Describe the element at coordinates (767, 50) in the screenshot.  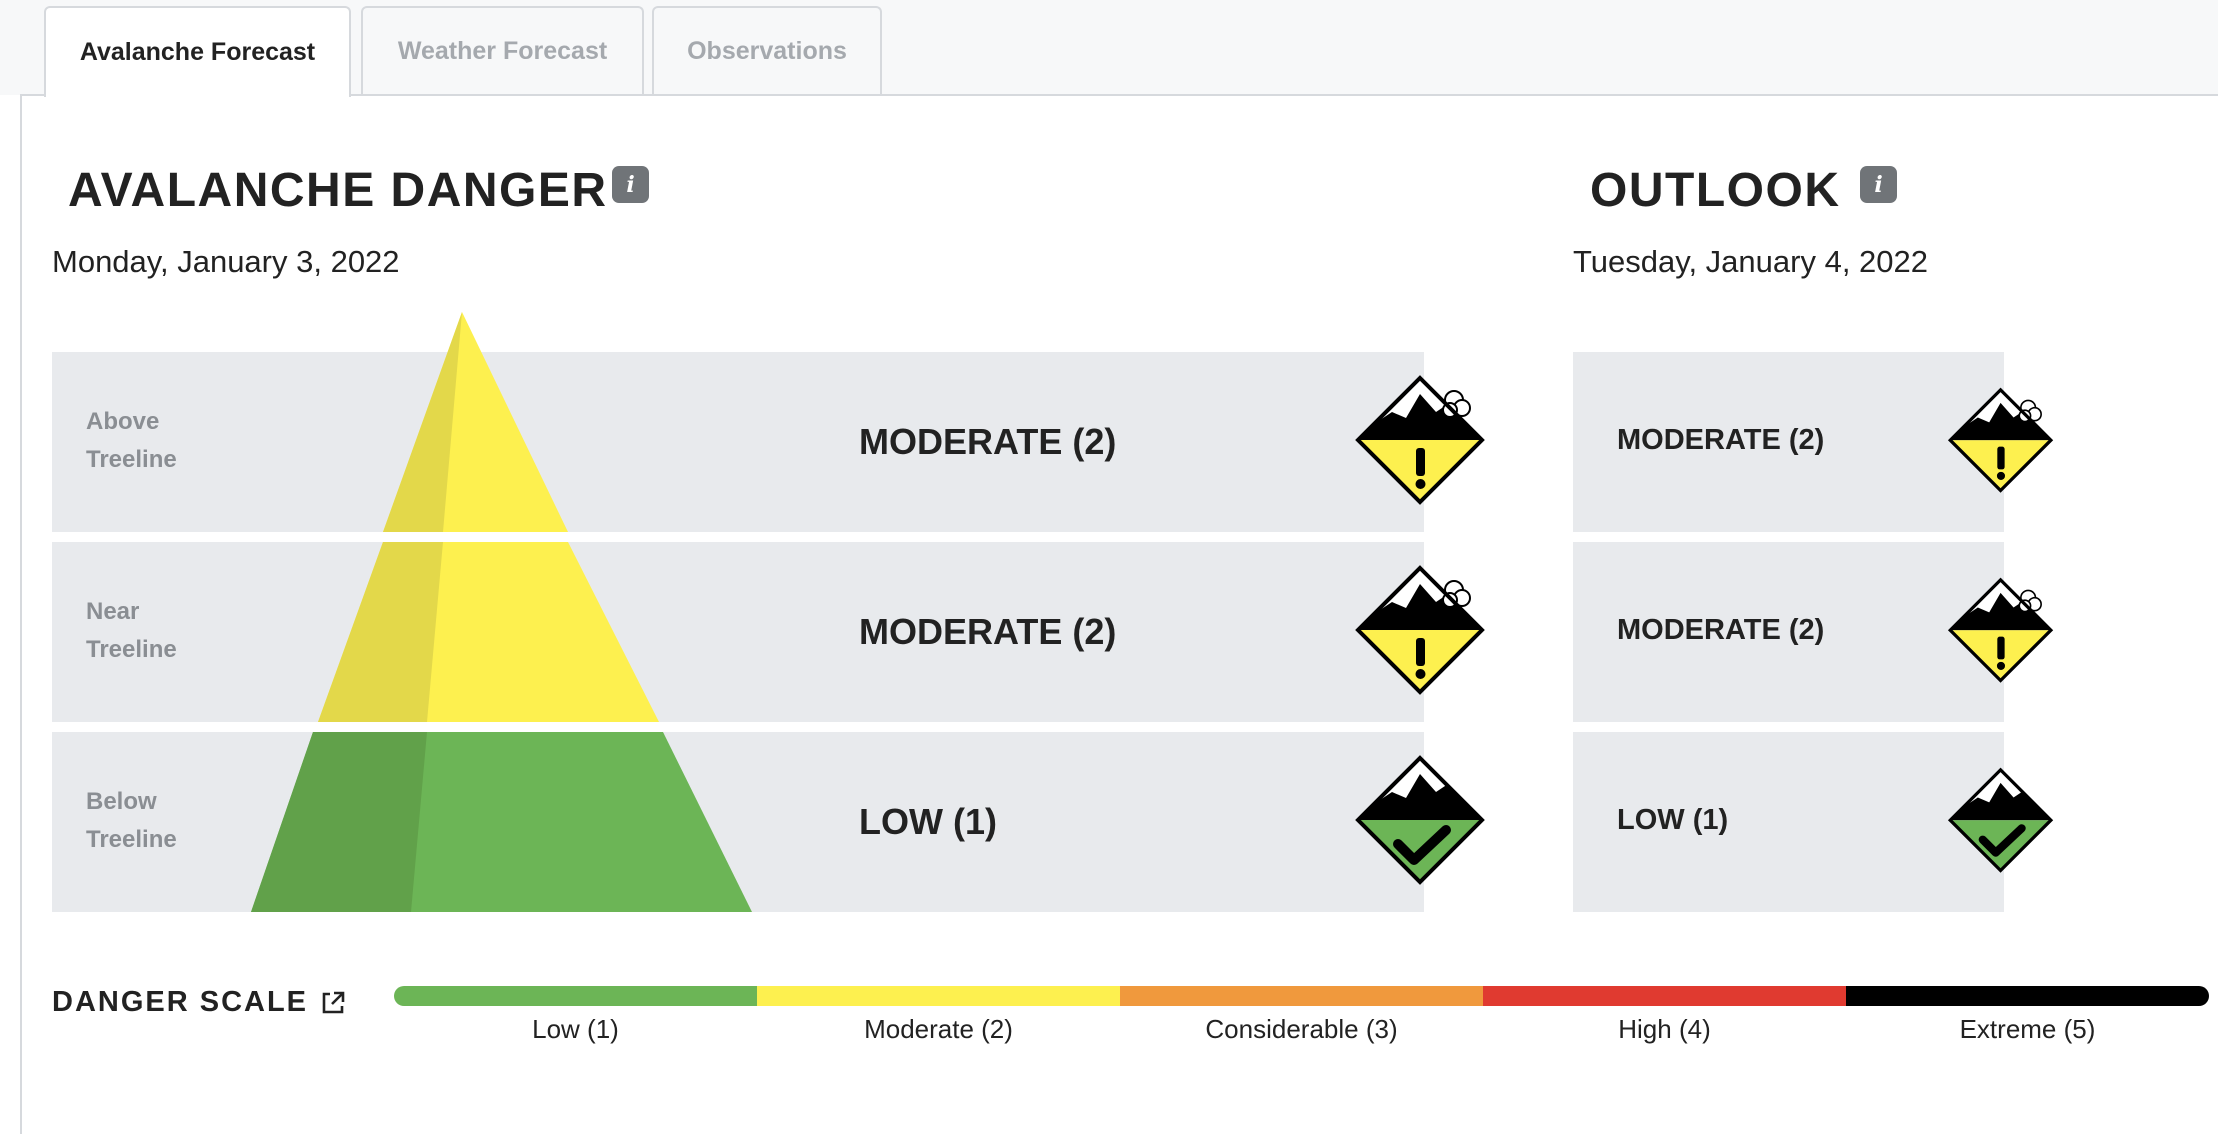
I see `tab-observations: Observations` at that location.